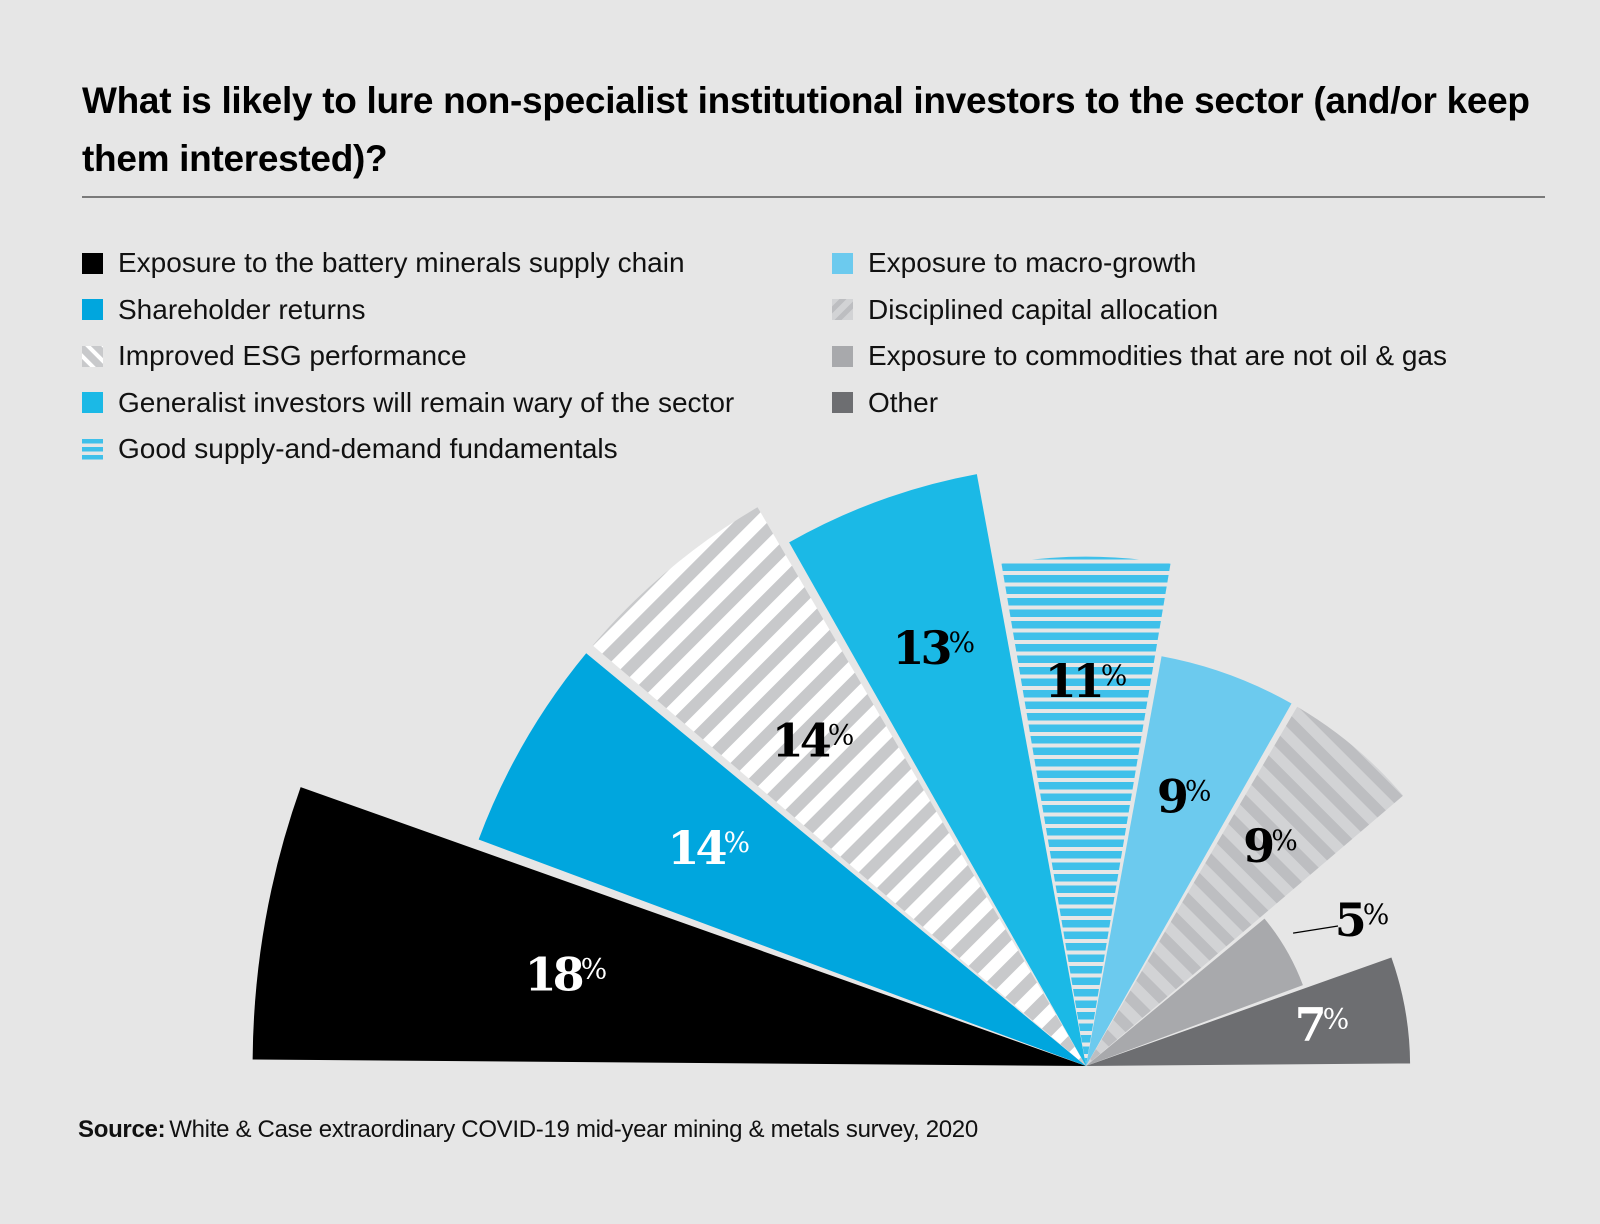 The height and width of the screenshot is (1224, 1600). I want to click on wedge-esg, so click(839, 787).